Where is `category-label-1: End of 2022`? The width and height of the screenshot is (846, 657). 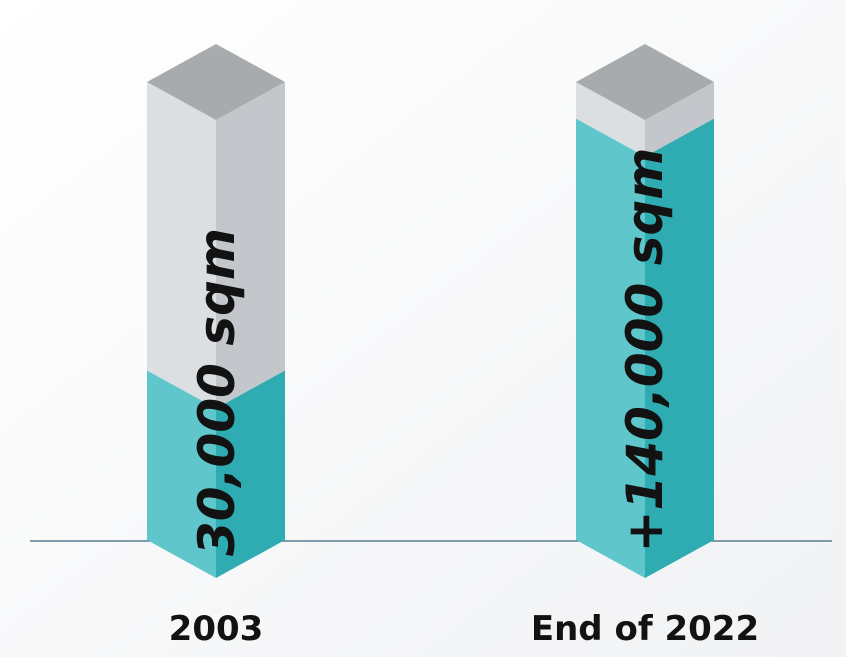 category-label-1: End of 2022 is located at coordinates (645, 629).